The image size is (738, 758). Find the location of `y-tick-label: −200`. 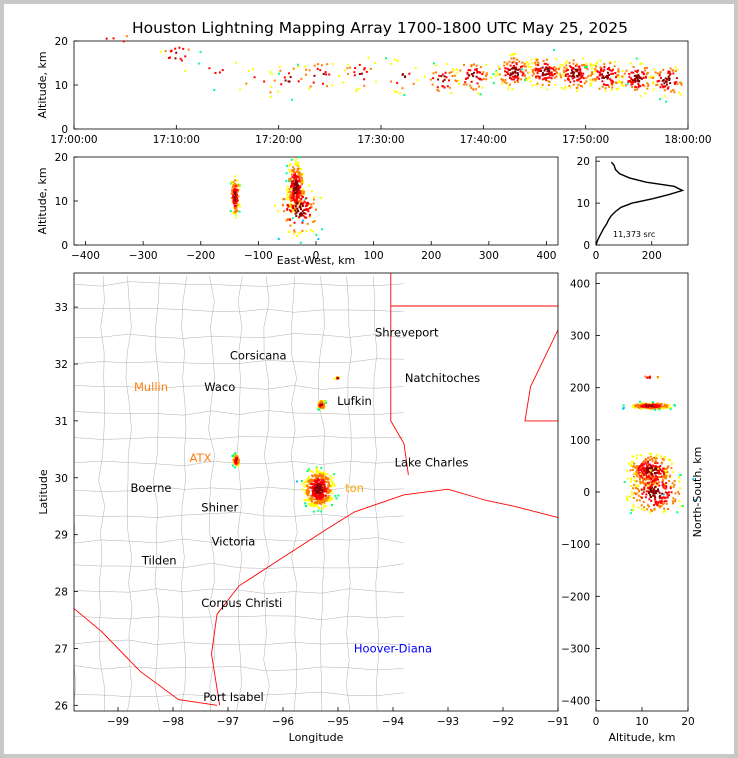

y-tick-label: −200 is located at coordinates (575, 597).